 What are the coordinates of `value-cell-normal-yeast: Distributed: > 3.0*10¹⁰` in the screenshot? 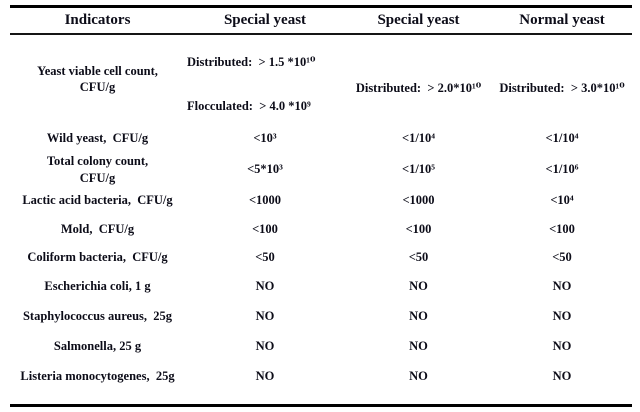 It's located at (562, 87).